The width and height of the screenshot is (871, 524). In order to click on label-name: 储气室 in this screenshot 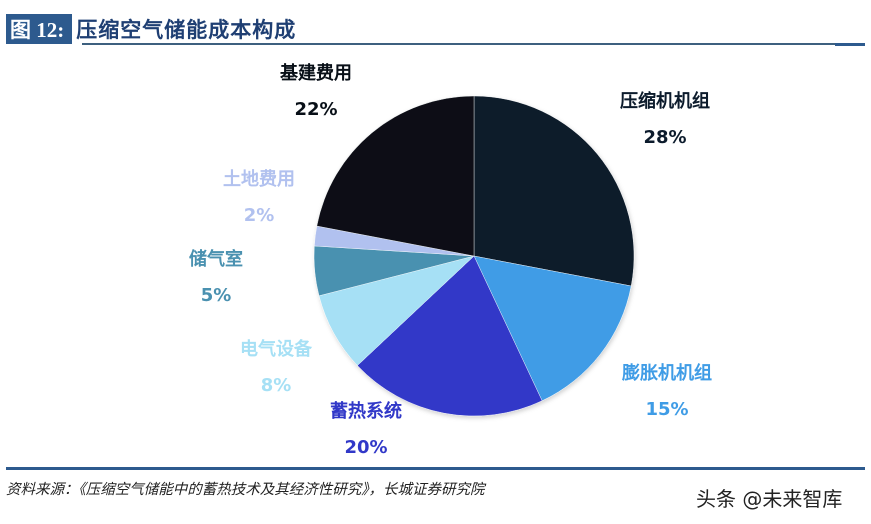, I will do `click(216, 259)`.